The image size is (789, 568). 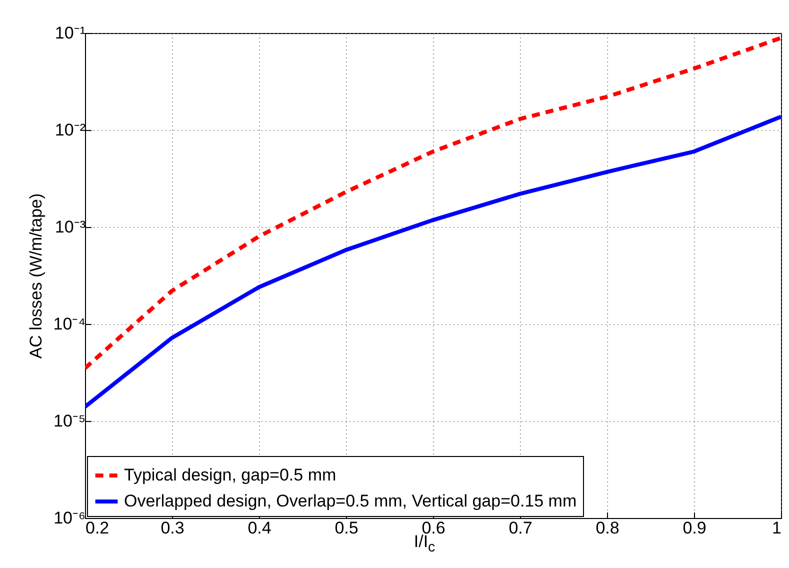 What do you see at coordinates (70, 33) in the screenshot?
I see `y-tick-label: 10⁻¹` at bounding box center [70, 33].